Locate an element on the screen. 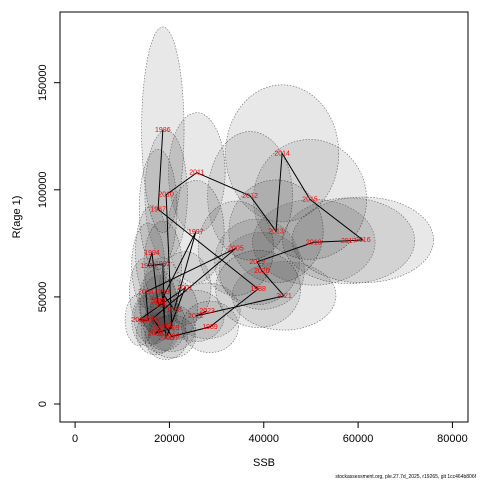  y-axis-label: R(age 1) is located at coordinates (17, 217).